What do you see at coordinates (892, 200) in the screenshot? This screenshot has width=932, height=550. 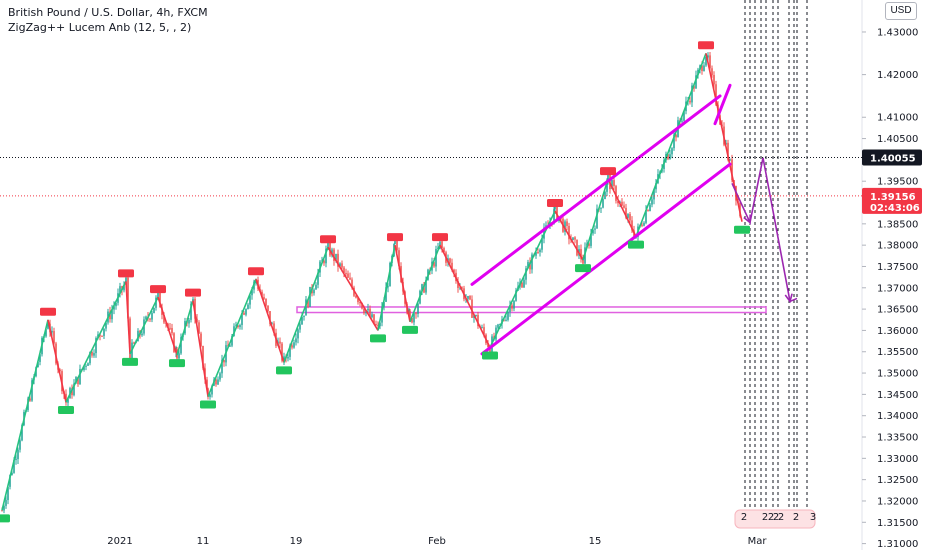 I see `last-price-box` at bounding box center [892, 200].